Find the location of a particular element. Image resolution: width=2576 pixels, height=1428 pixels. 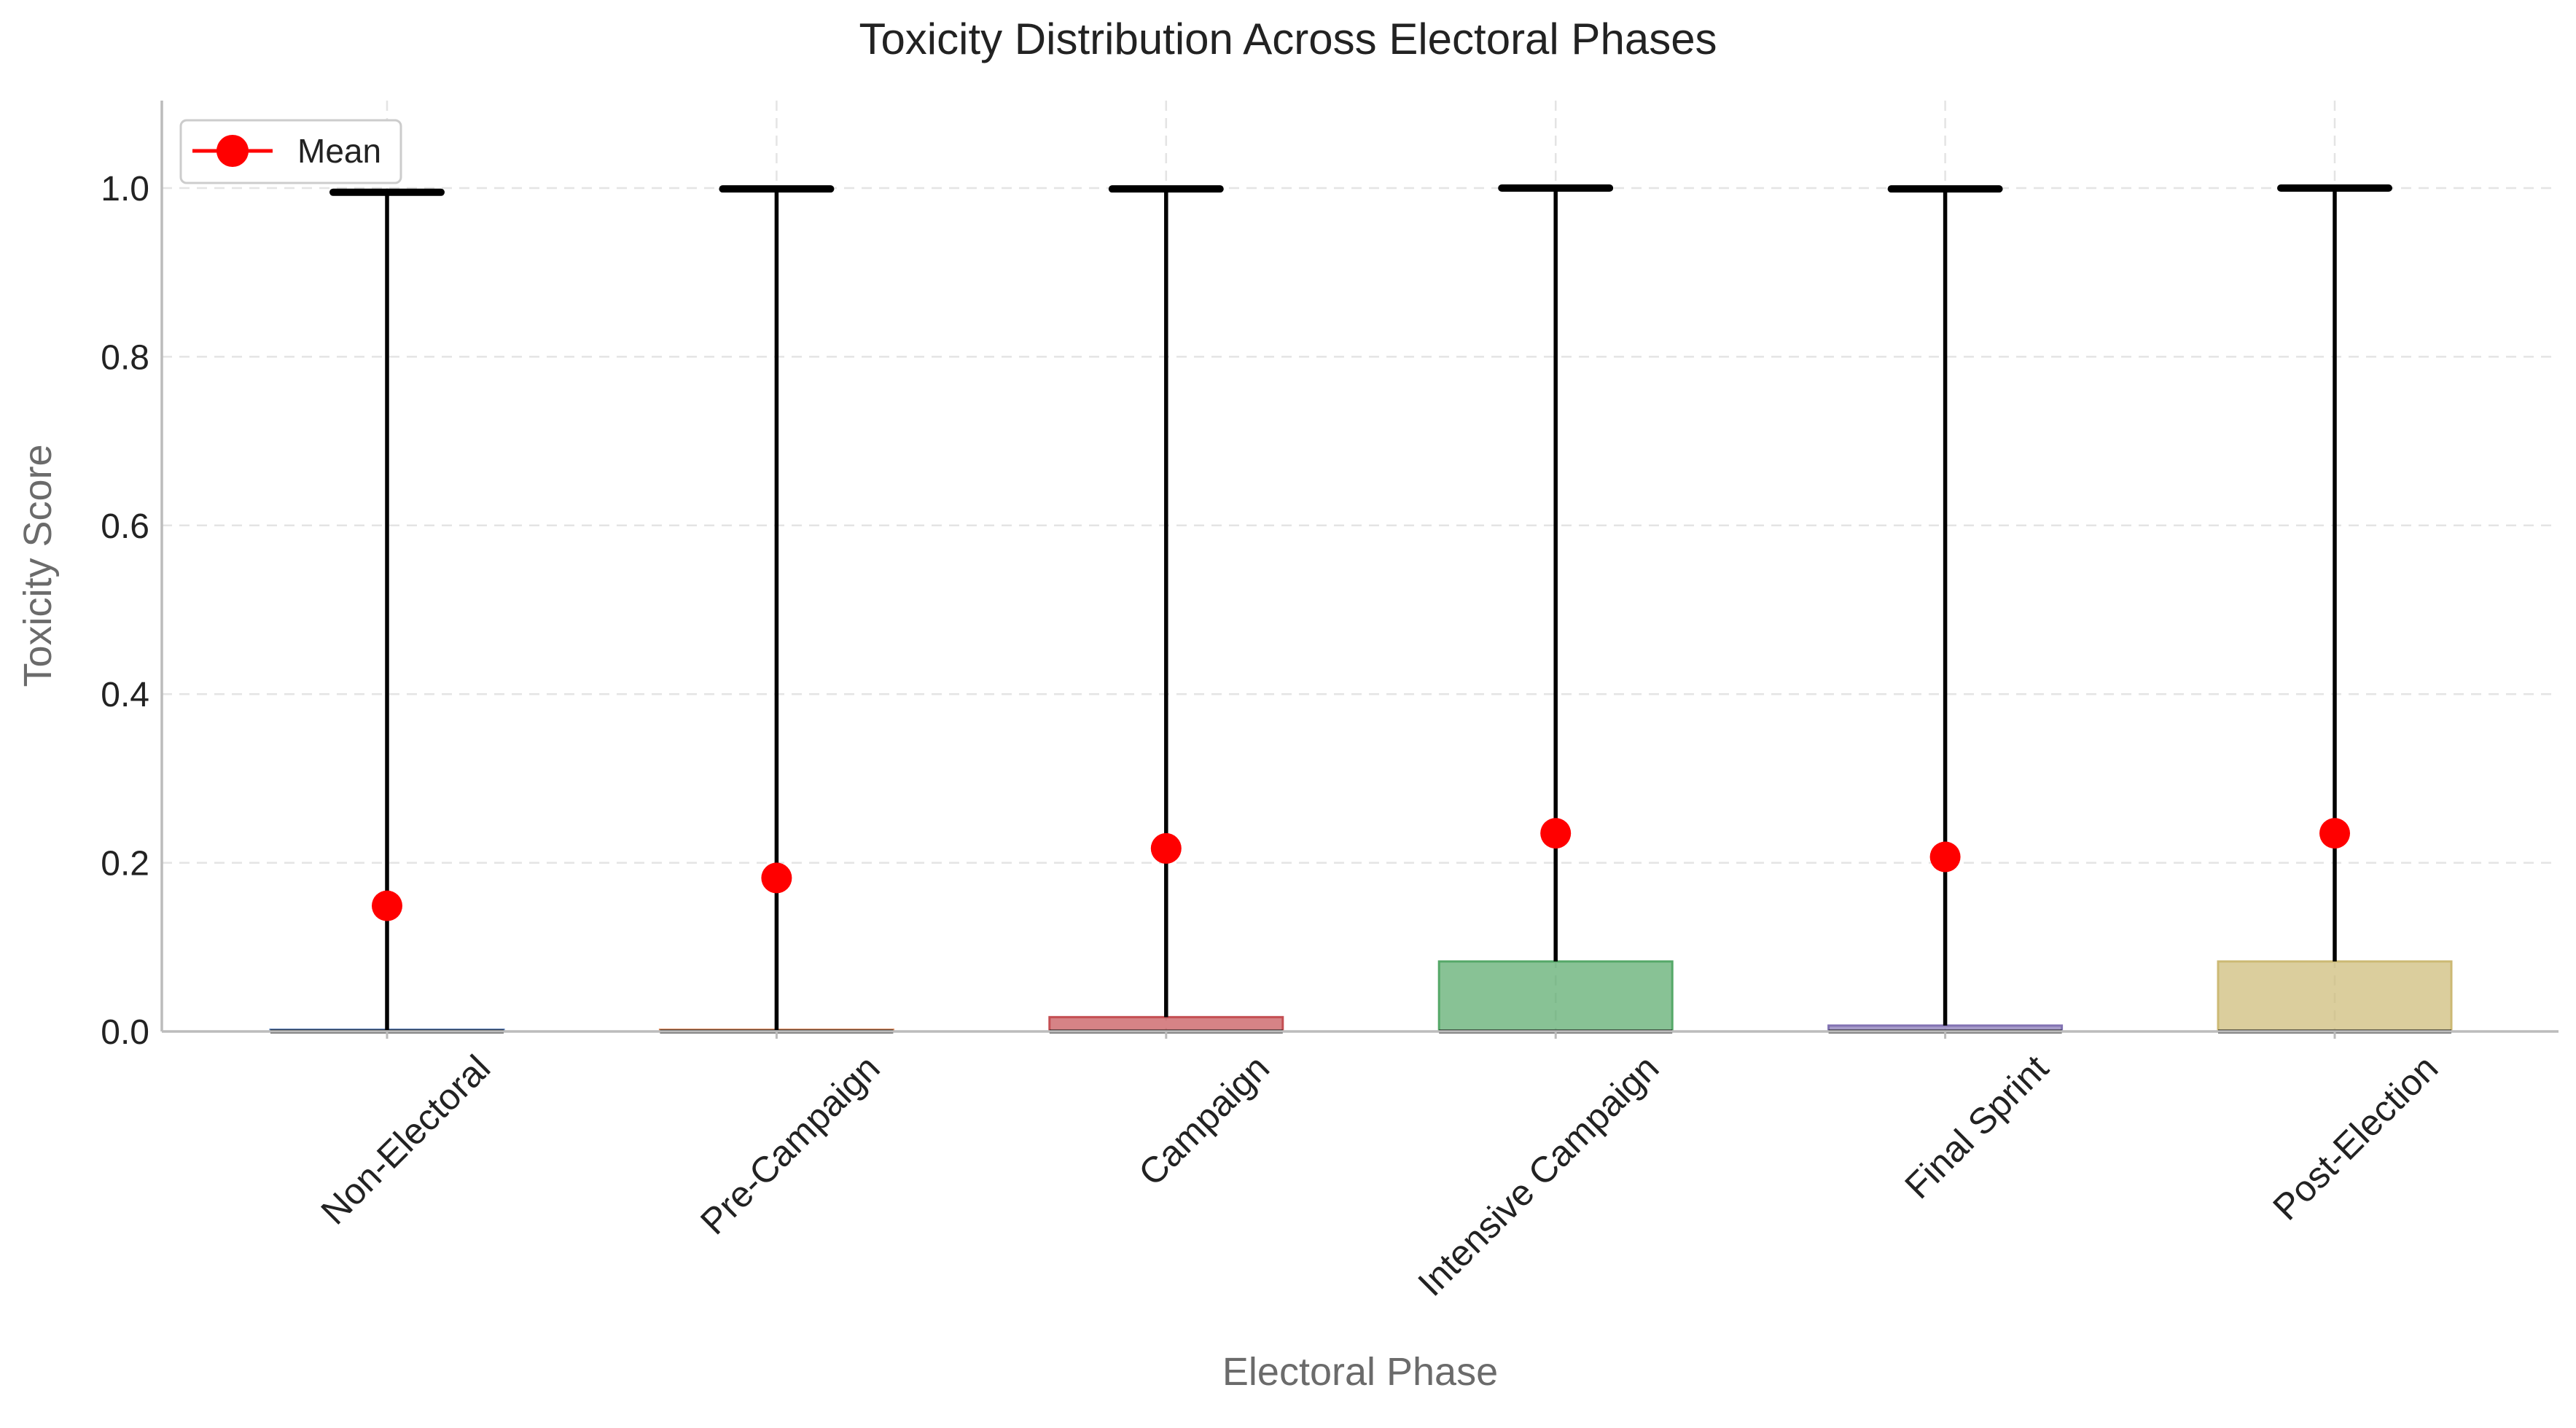

x-axis-label: Electoral Phase is located at coordinates (1360, 1372).